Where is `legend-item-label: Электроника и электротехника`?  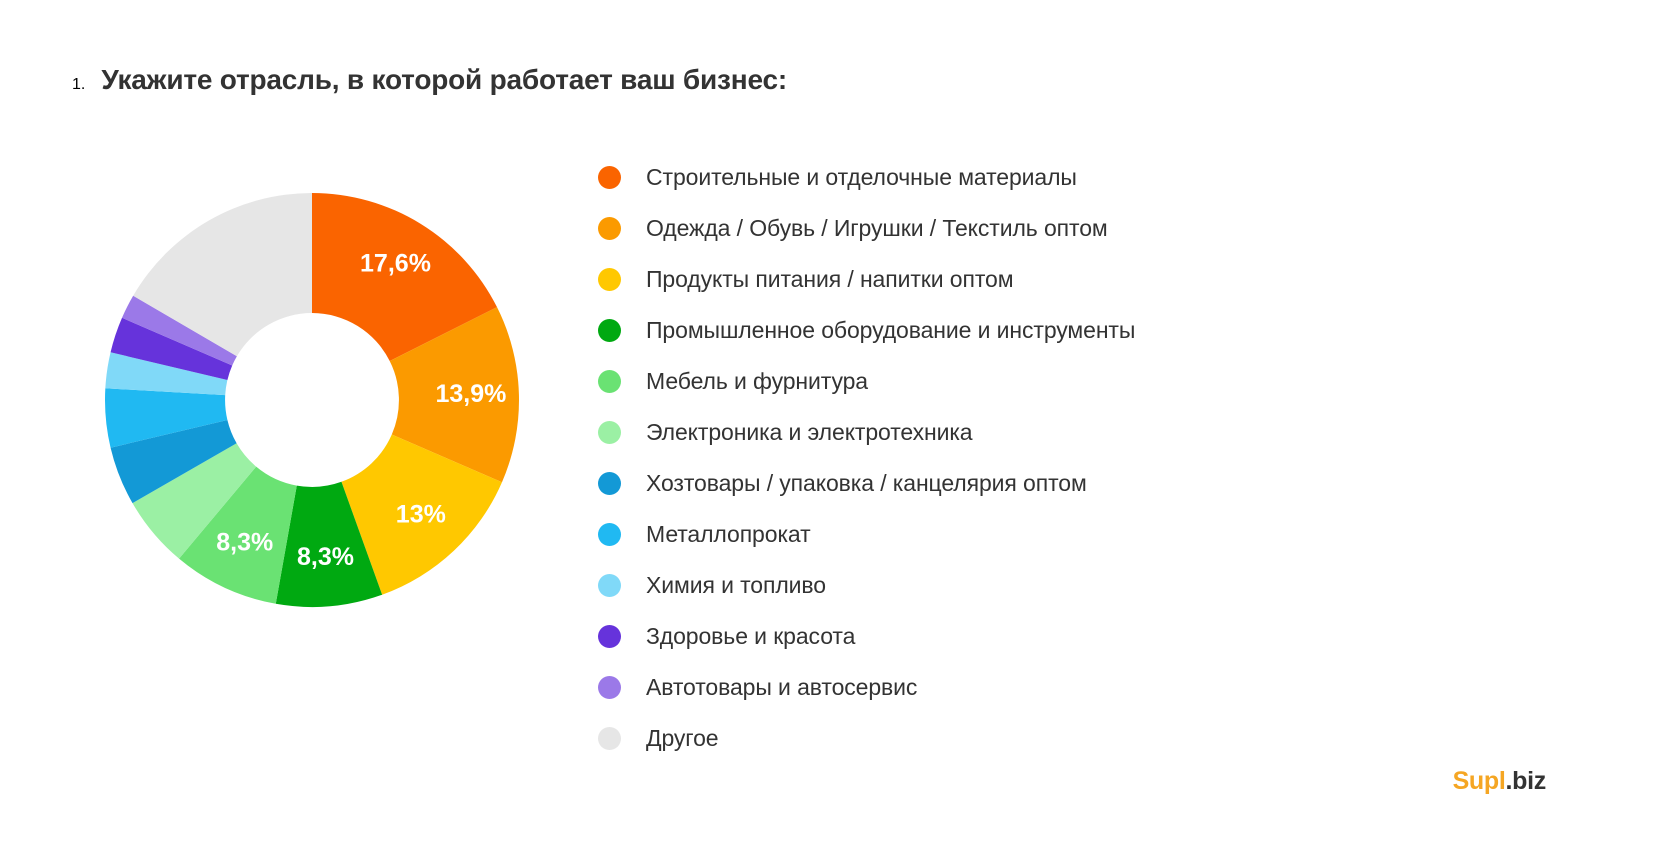
legend-item-label: Электроника и электротехника is located at coordinates (809, 432).